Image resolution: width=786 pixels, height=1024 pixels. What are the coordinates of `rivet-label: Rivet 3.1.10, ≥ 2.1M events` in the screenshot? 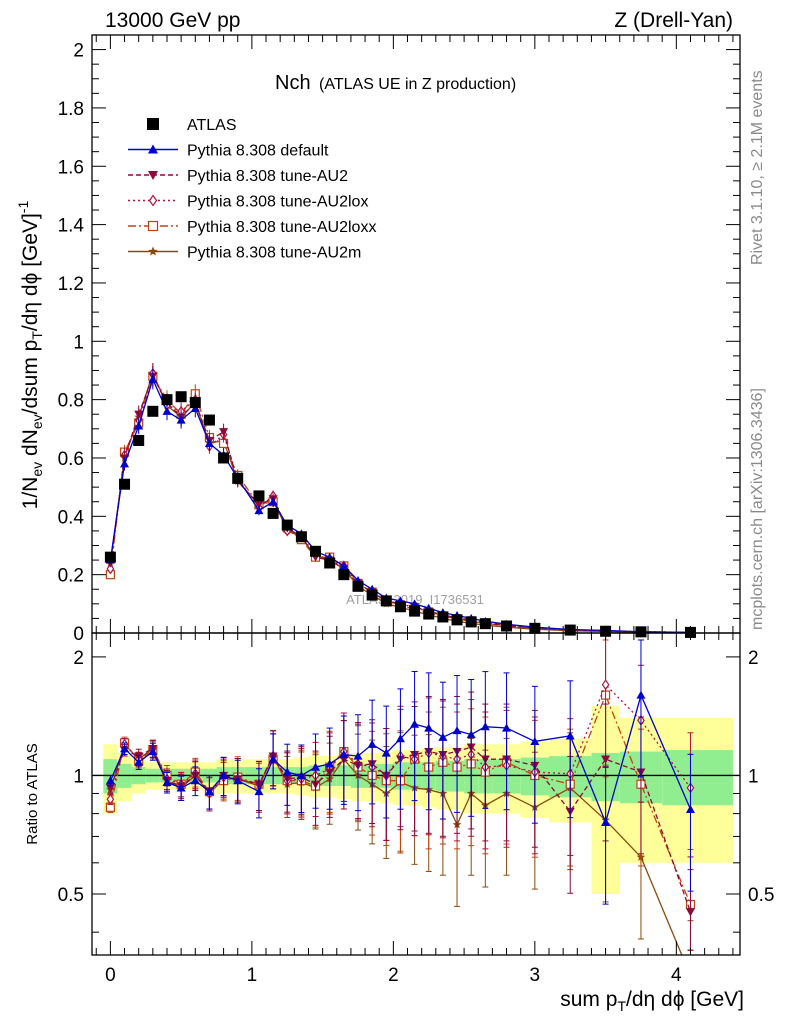 It's located at (757, 167).